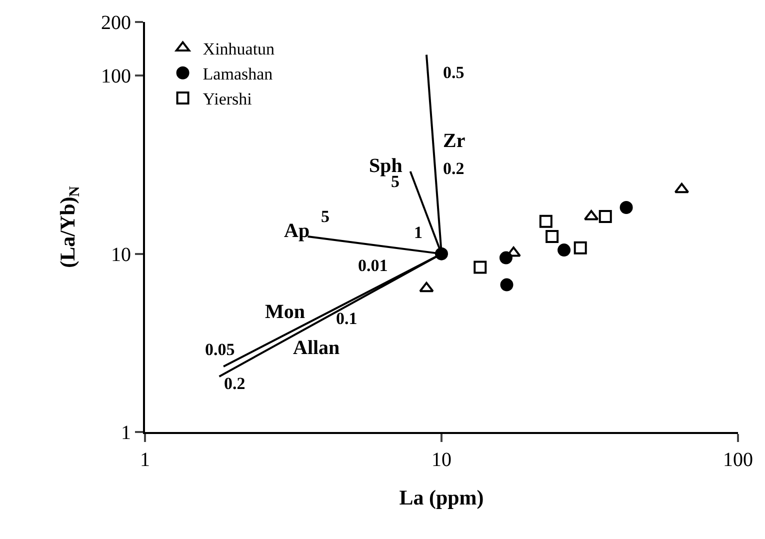 This screenshot has width=765, height=539. Describe the element at coordinates (239, 48) in the screenshot. I see `legend-label: Xinhuatun` at that location.